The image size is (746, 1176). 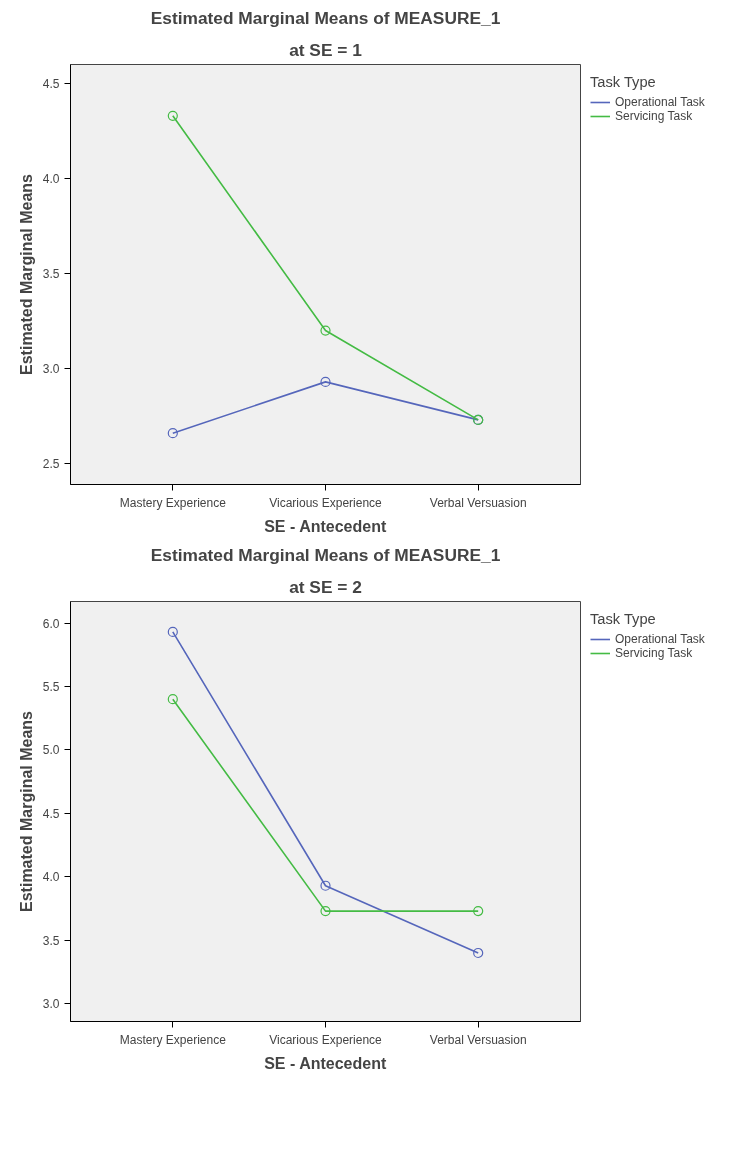 I want to click on y-tick-label: 5.0, so click(x=51, y=750).